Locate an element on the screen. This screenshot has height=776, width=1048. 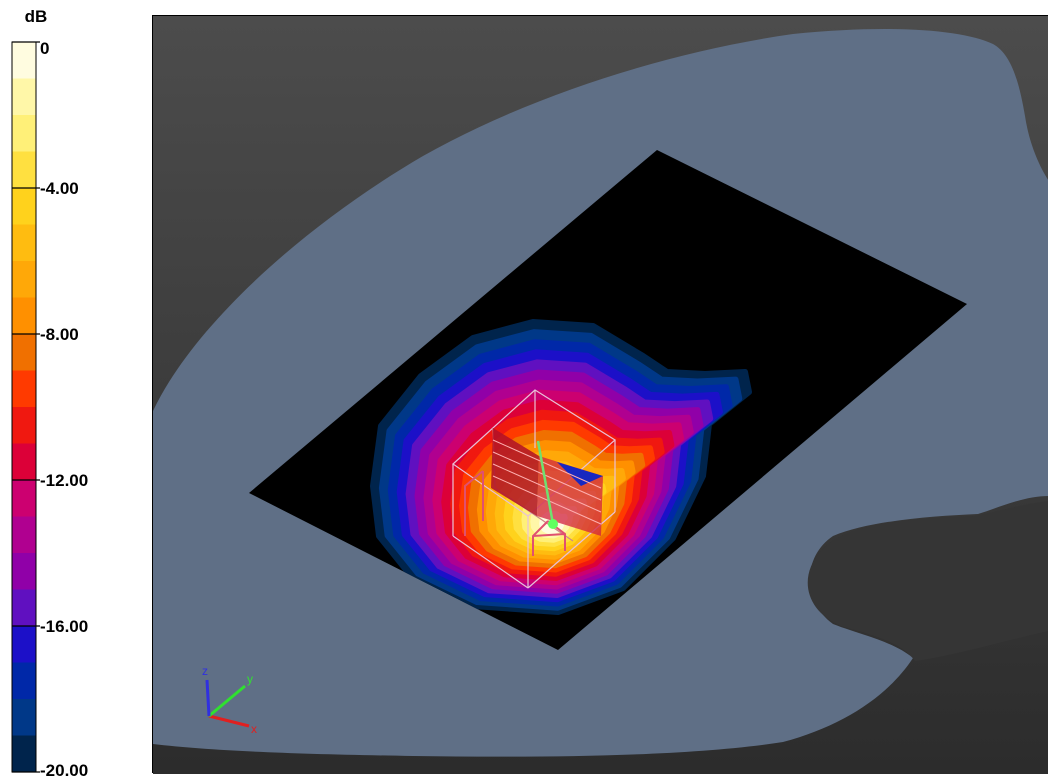
legend-color-bands is located at coordinates (24, 407).